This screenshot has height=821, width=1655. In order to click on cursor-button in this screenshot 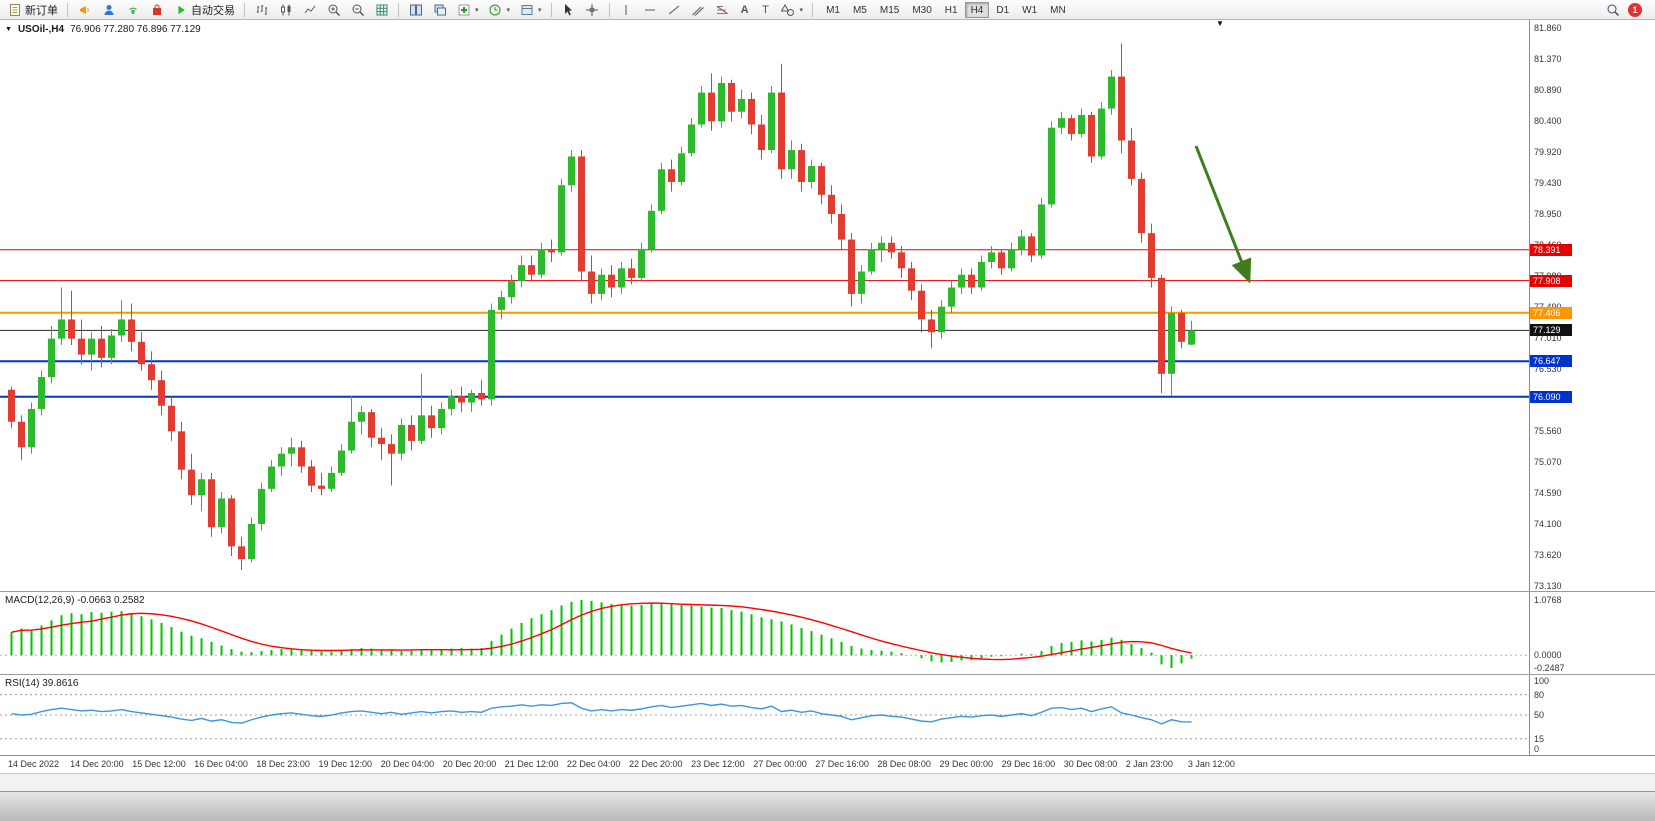, I will do `click(568, 10)`.